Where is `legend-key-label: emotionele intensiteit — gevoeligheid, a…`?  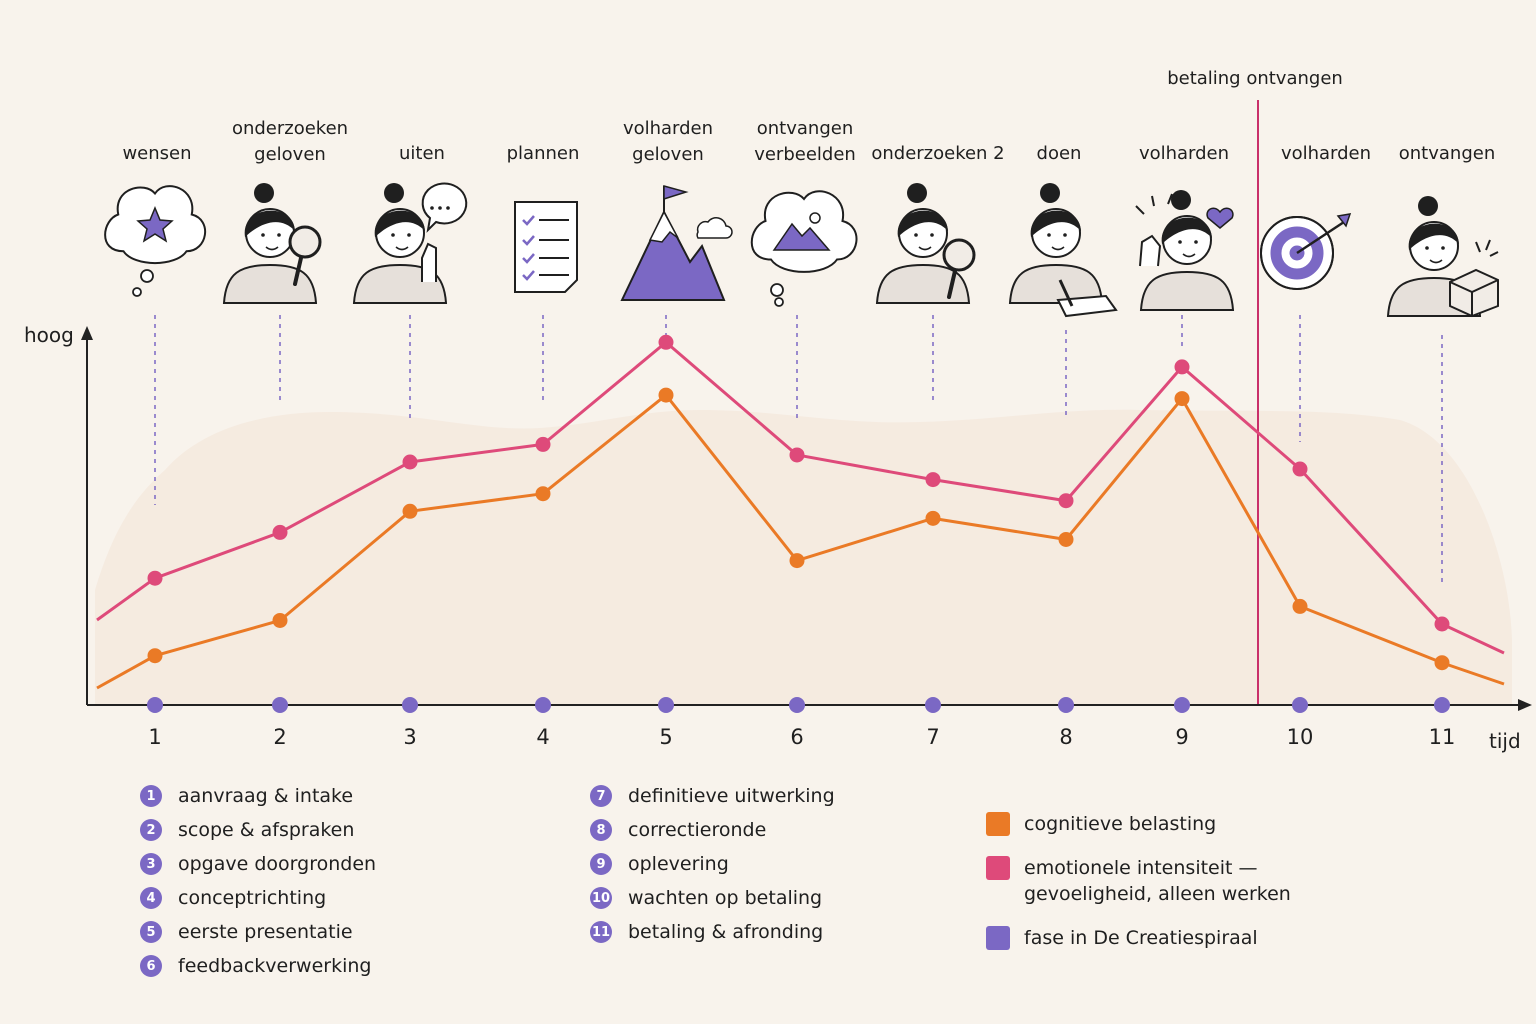
legend-key-label: emotionele intensiteit — gevoeligheid, a… is located at coordinates (1157, 881).